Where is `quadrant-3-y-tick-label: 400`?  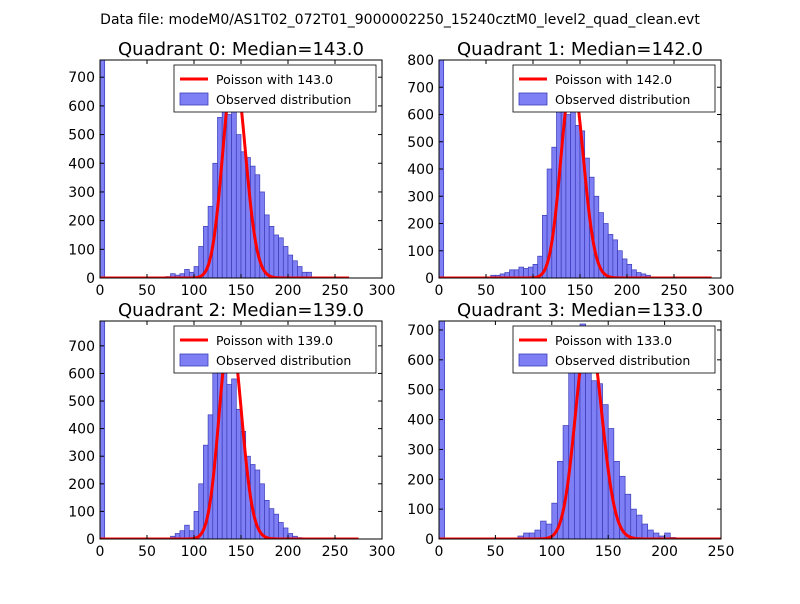 quadrant-3-y-tick-label: 400 is located at coordinates (420, 421).